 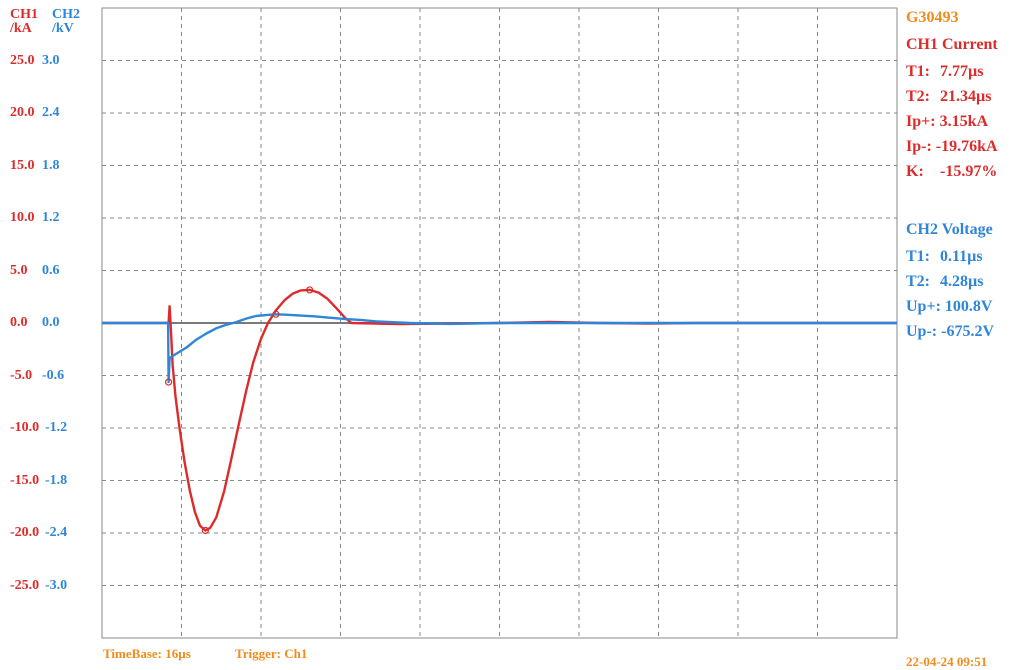 I want to click on ch2-measurement-row: Up-: -675.2V, so click(x=950, y=332).